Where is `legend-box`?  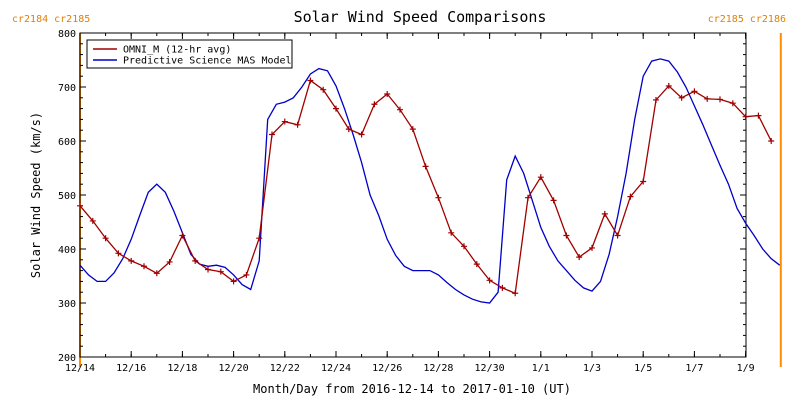 legend-box is located at coordinates (189, 54).